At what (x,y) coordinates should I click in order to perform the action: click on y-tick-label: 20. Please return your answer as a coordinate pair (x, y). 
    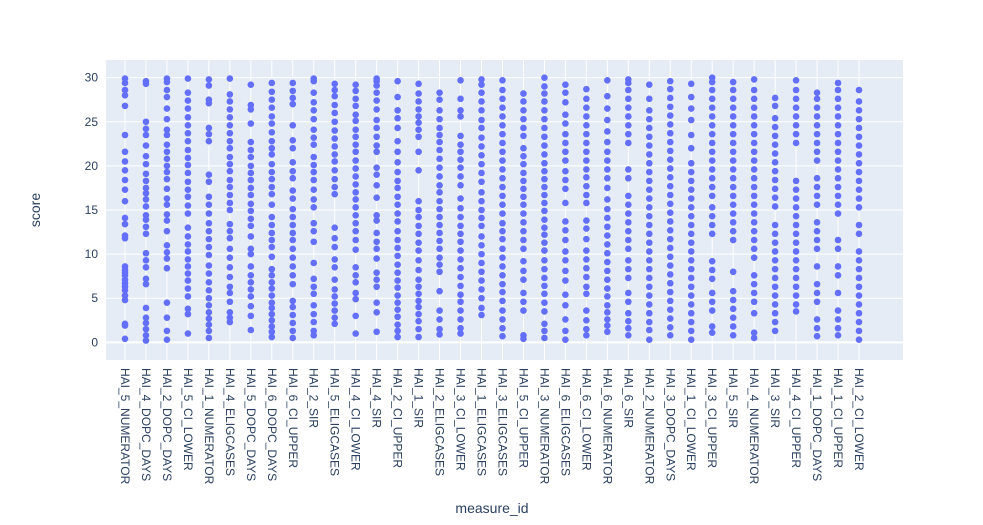
    Looking at the image, I should click on (92, 166).